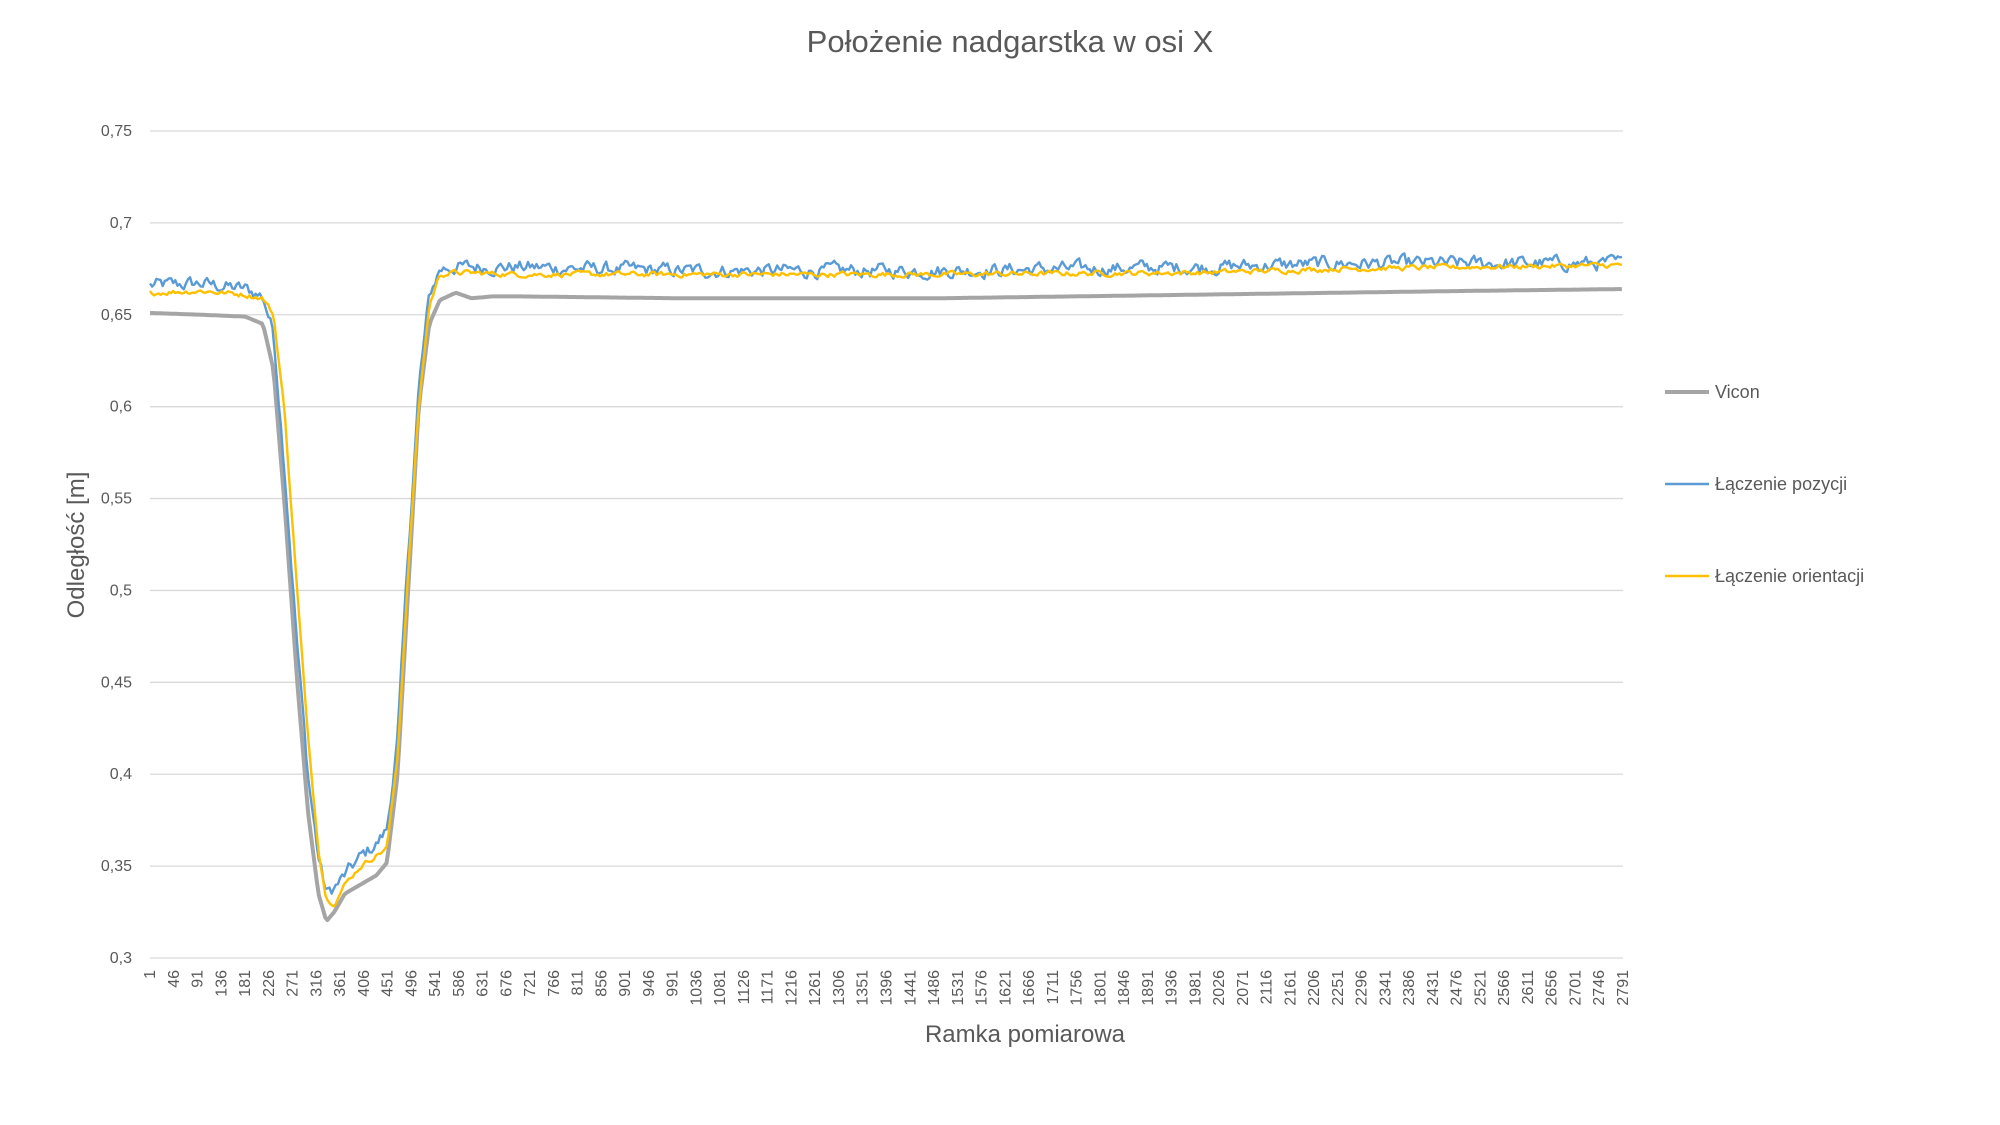 The width and height of the screenshot is (2000, 1125). What do you see at coordinates (121, 590) in the screenshot?
I see `y-tick-label: 0,5` at bounding box center [121, 590].